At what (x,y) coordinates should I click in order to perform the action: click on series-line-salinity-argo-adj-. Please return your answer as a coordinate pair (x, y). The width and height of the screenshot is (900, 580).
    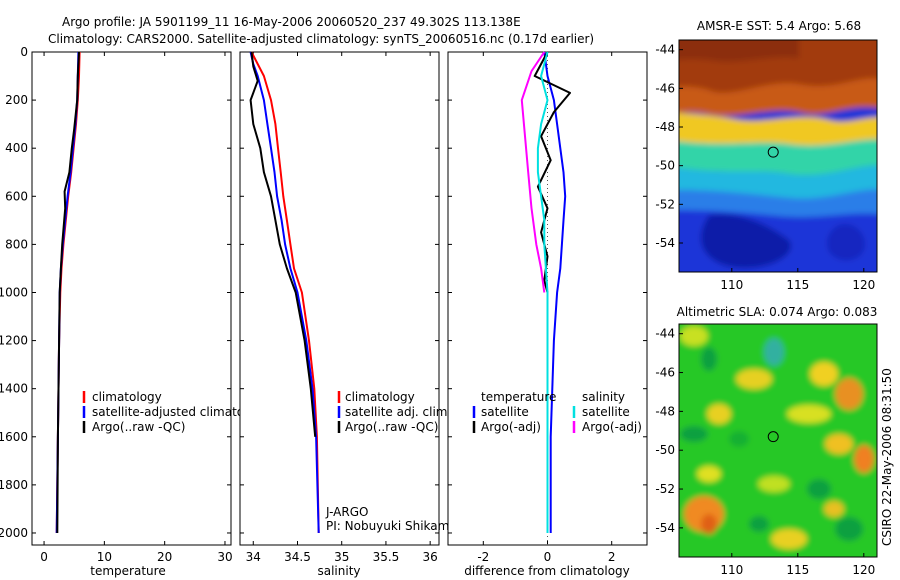
    Looking at the image, I should click on (533, 172).